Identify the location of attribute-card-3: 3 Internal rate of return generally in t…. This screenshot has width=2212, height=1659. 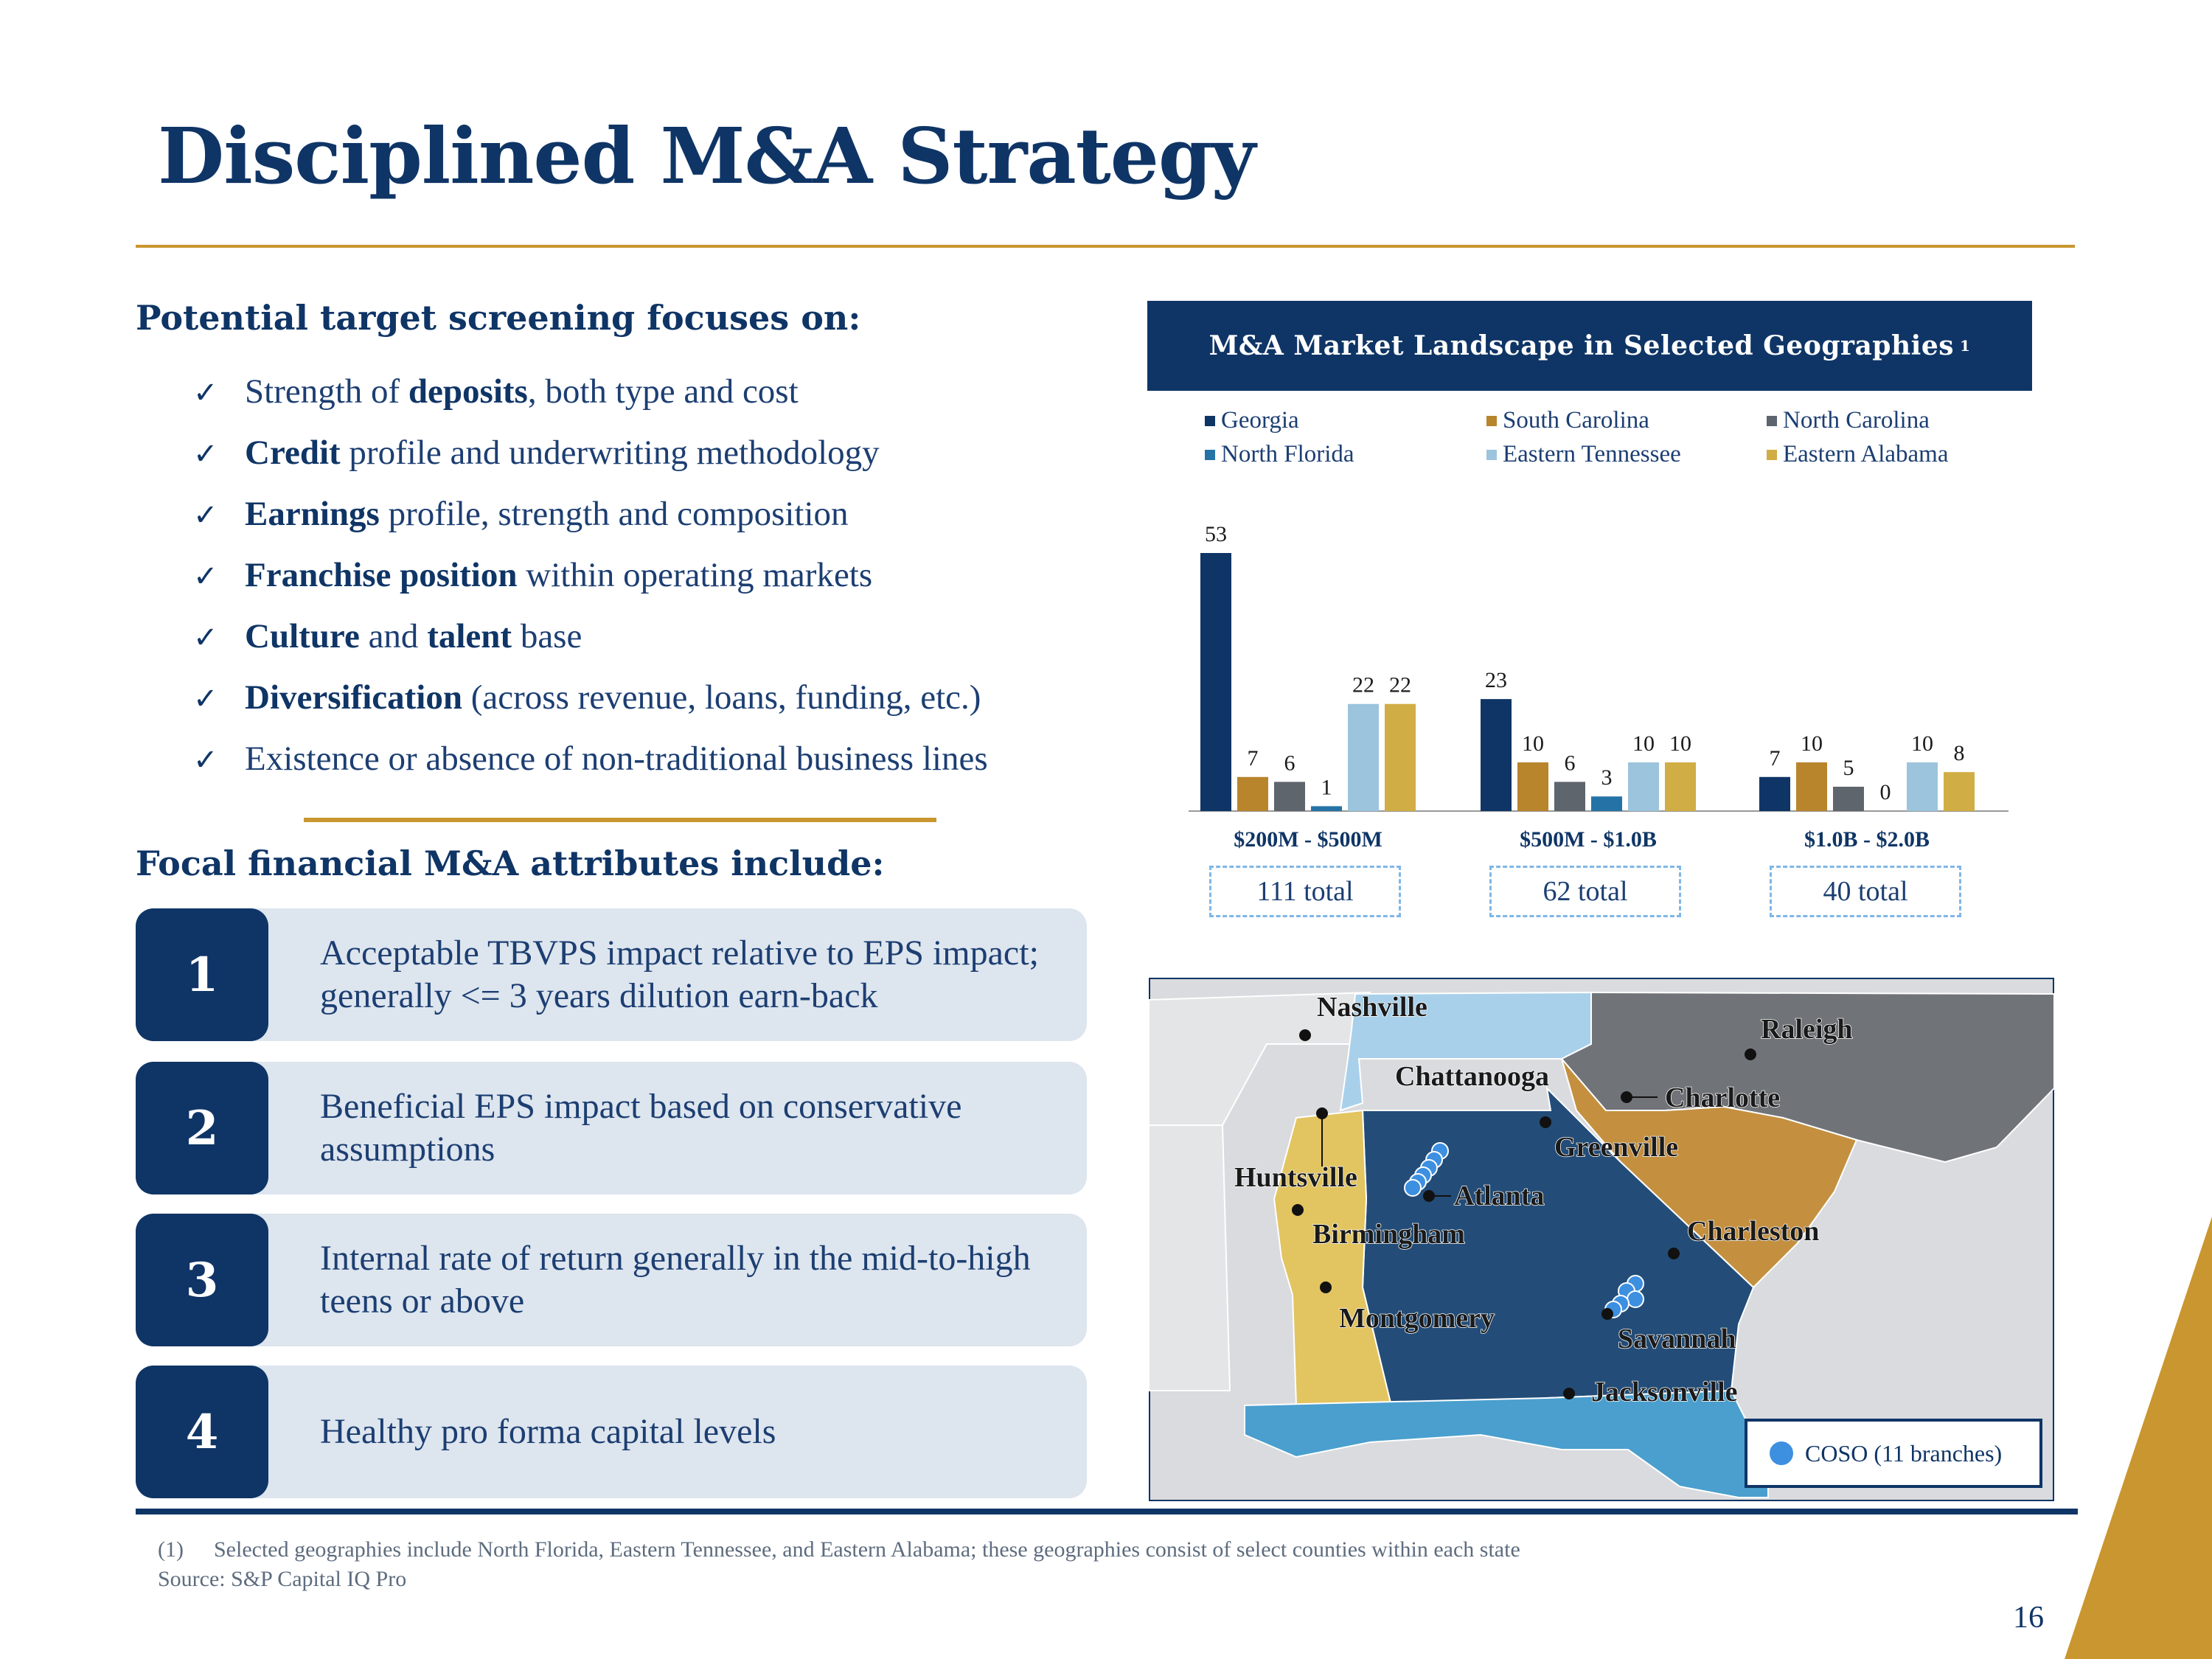
(611, 1280).